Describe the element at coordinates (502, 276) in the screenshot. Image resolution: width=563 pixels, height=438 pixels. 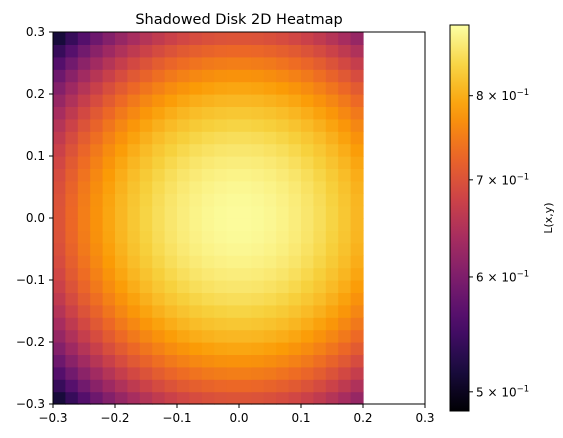
I see `colorbar-tick-label: 6 × 10−1` at that location.